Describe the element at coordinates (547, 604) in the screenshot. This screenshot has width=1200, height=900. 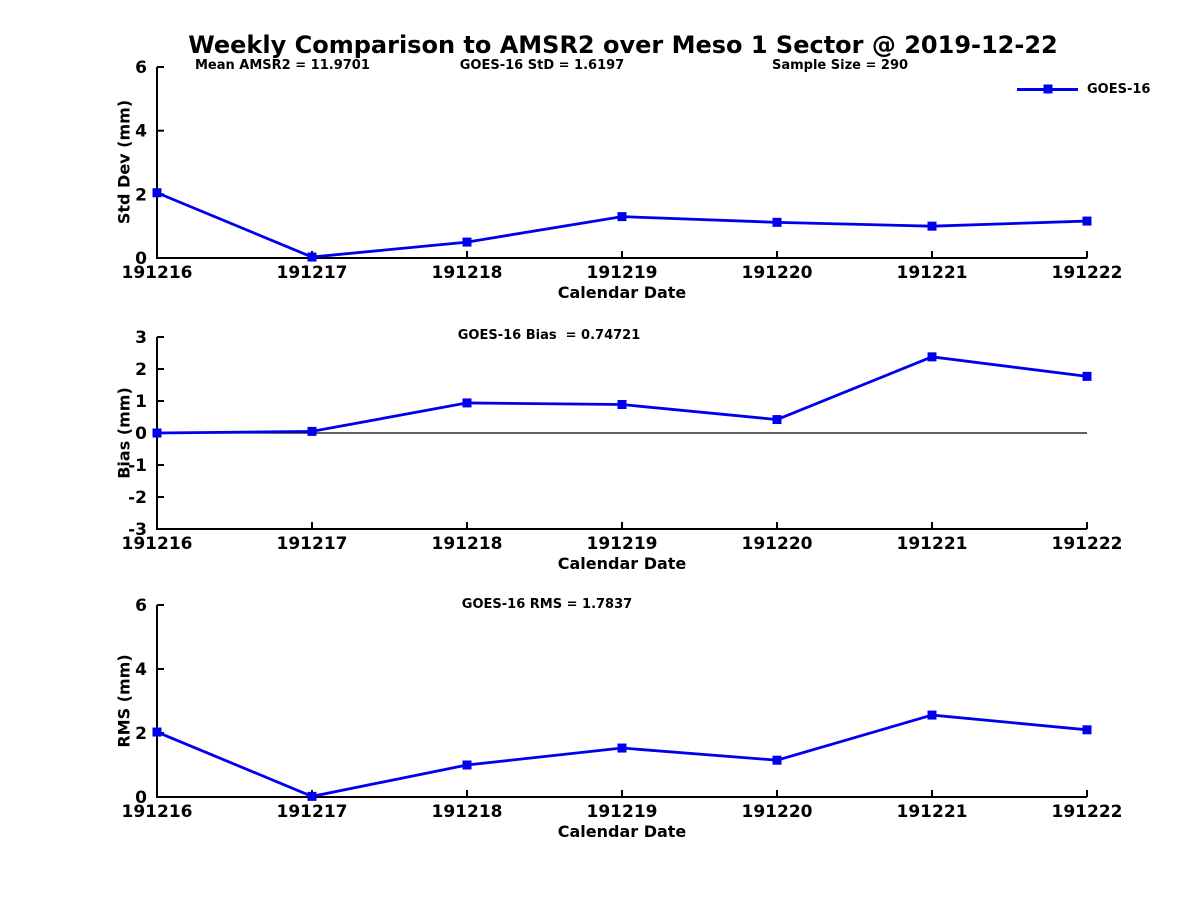
I see `rms-panel-title: GOES-16 RMS = 1.7837` at that location.